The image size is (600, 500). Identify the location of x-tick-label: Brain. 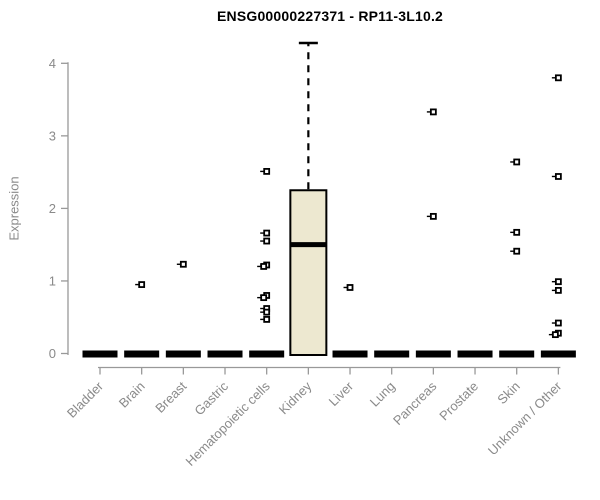
(132, 395).